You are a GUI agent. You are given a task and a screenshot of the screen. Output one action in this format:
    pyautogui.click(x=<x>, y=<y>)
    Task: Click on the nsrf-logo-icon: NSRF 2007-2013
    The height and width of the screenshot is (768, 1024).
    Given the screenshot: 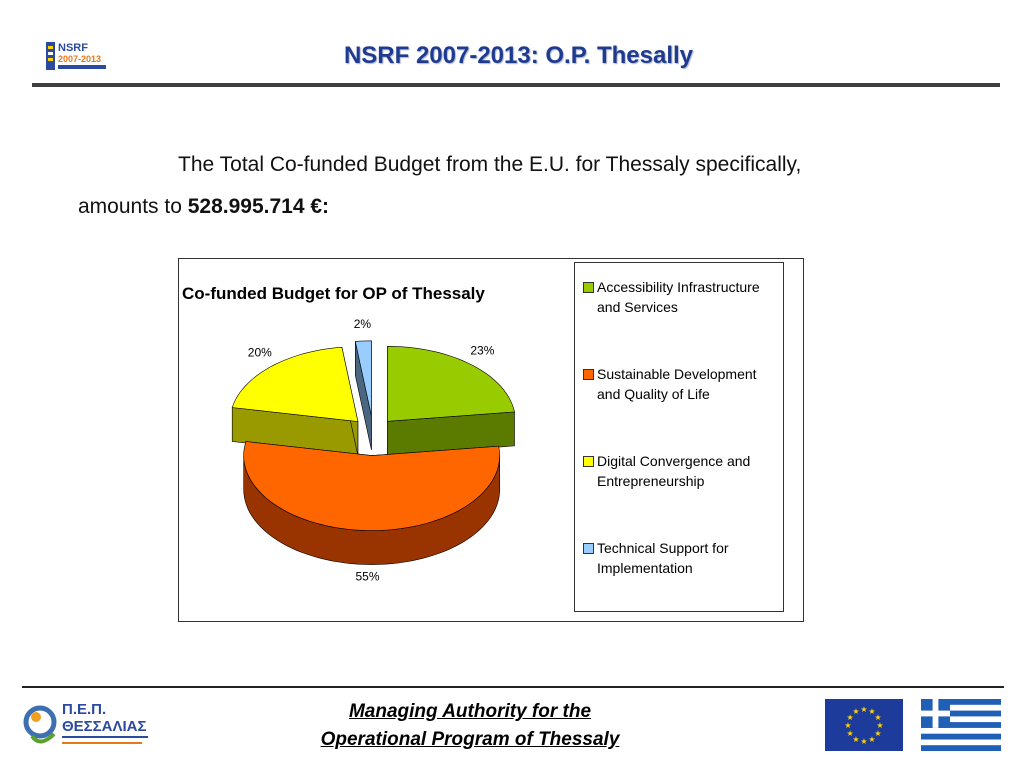 What is the action you would take?
    pyautogui.click(x=76, y=56)
    